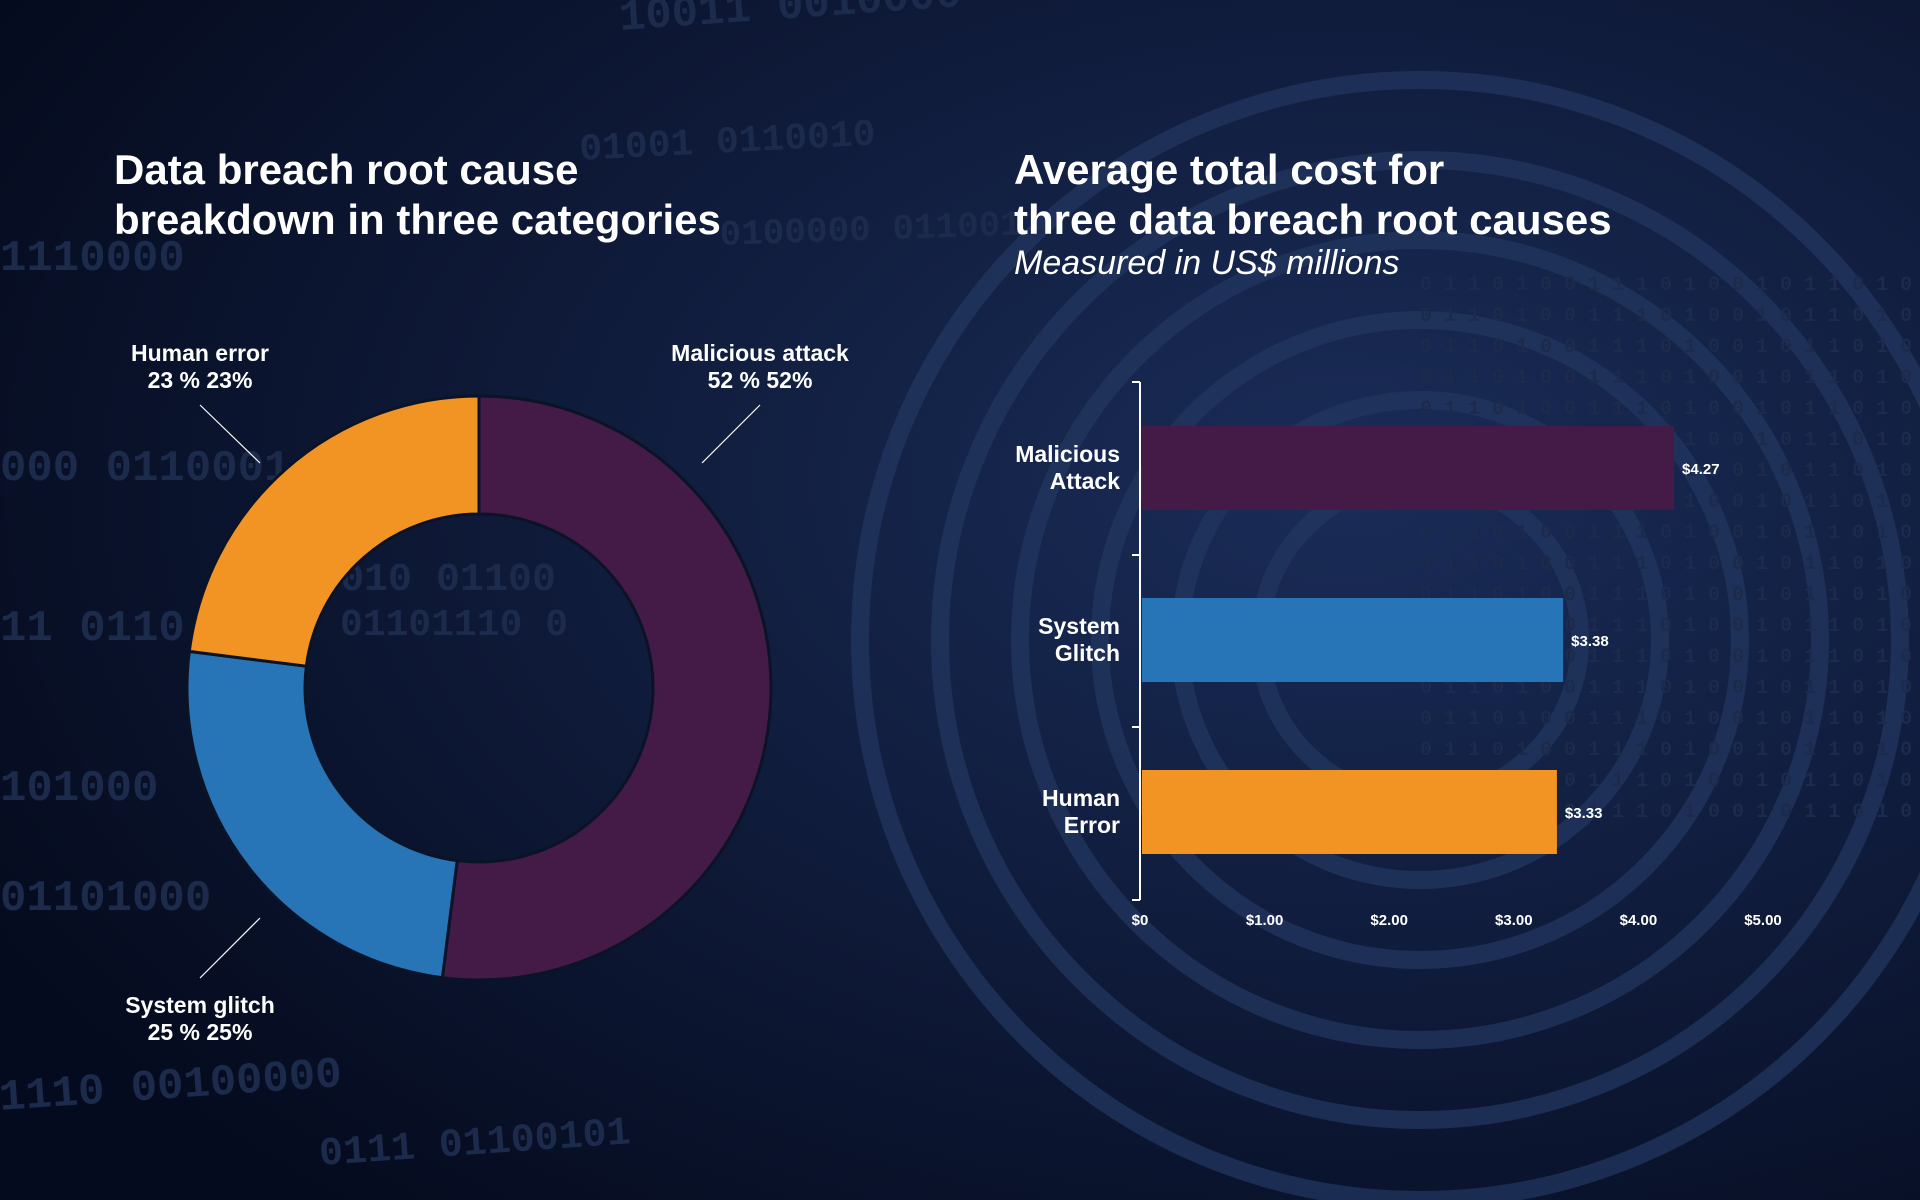 The image size is (1920, 1200). What do you see at coordinates (1079, 626) in the screenshot?
I see `category-line1: System` at bounding box center [1079, 626].